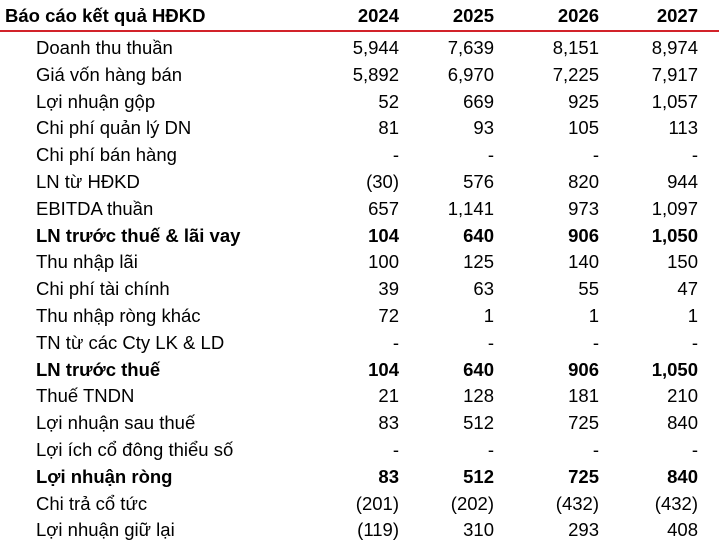 The image size is (719, 552). I want to click on row-label: LN trước thuế & lãi vay, so click(138, 235).